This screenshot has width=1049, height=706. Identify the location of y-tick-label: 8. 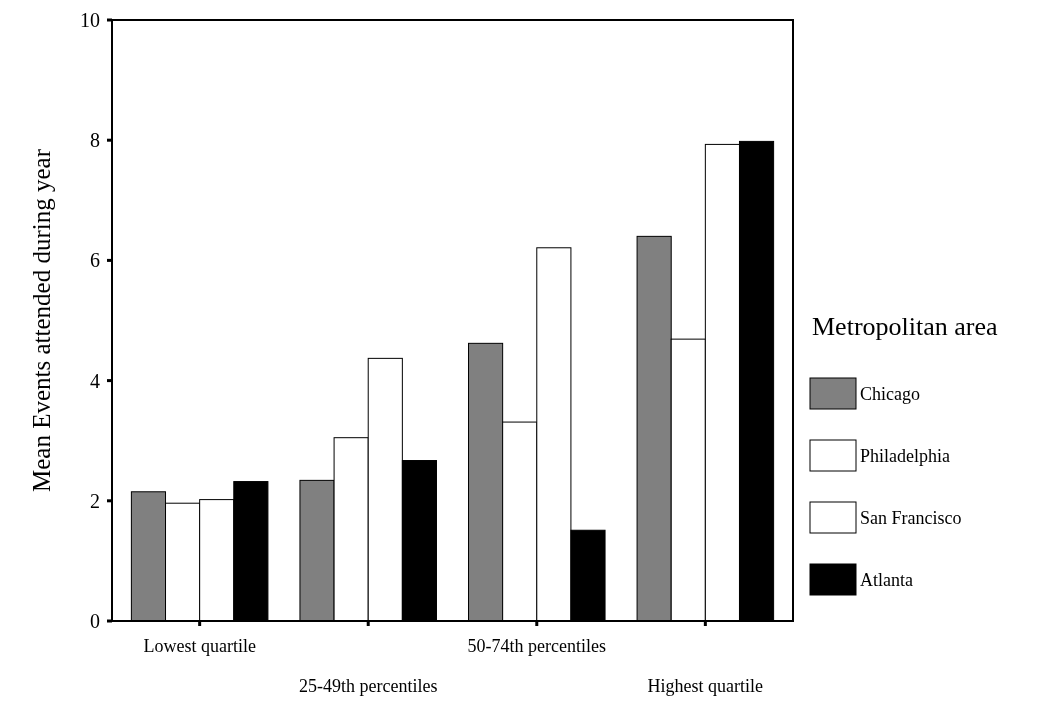
(95, 140).